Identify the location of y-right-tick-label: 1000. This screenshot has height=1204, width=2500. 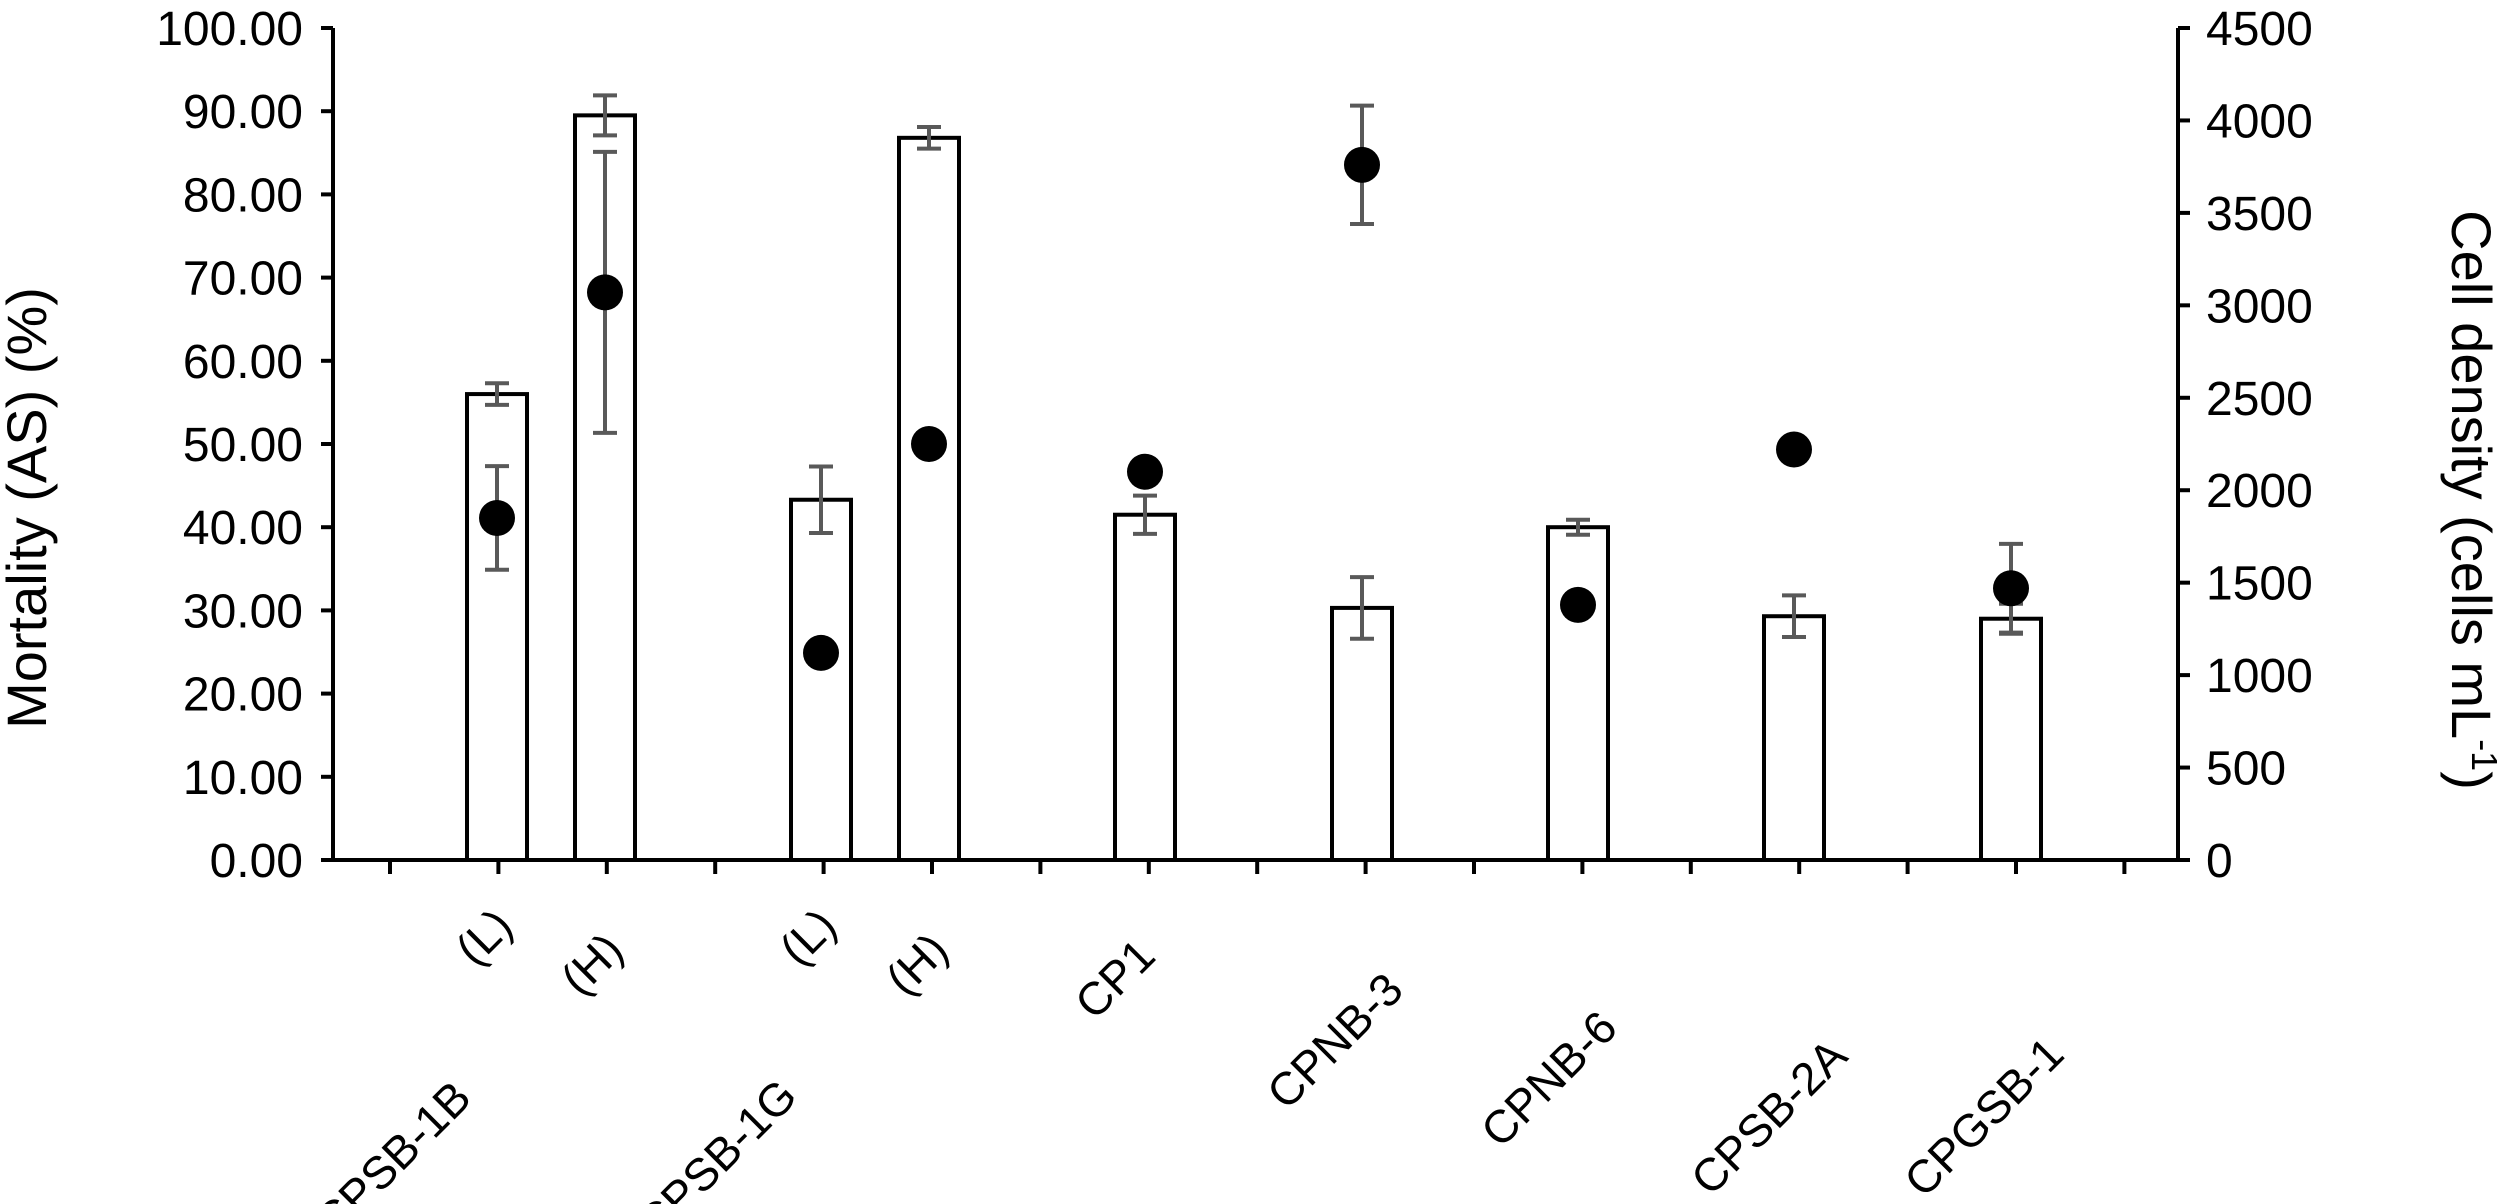
(2259, 676).